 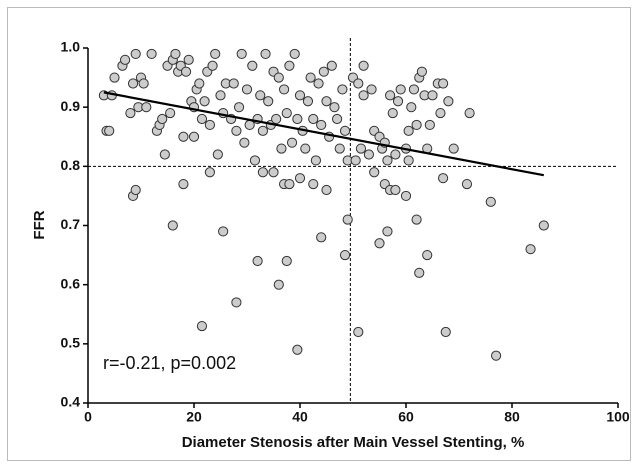 I want to click on y-tick-label: 1.0, so click(x=71, y=47).